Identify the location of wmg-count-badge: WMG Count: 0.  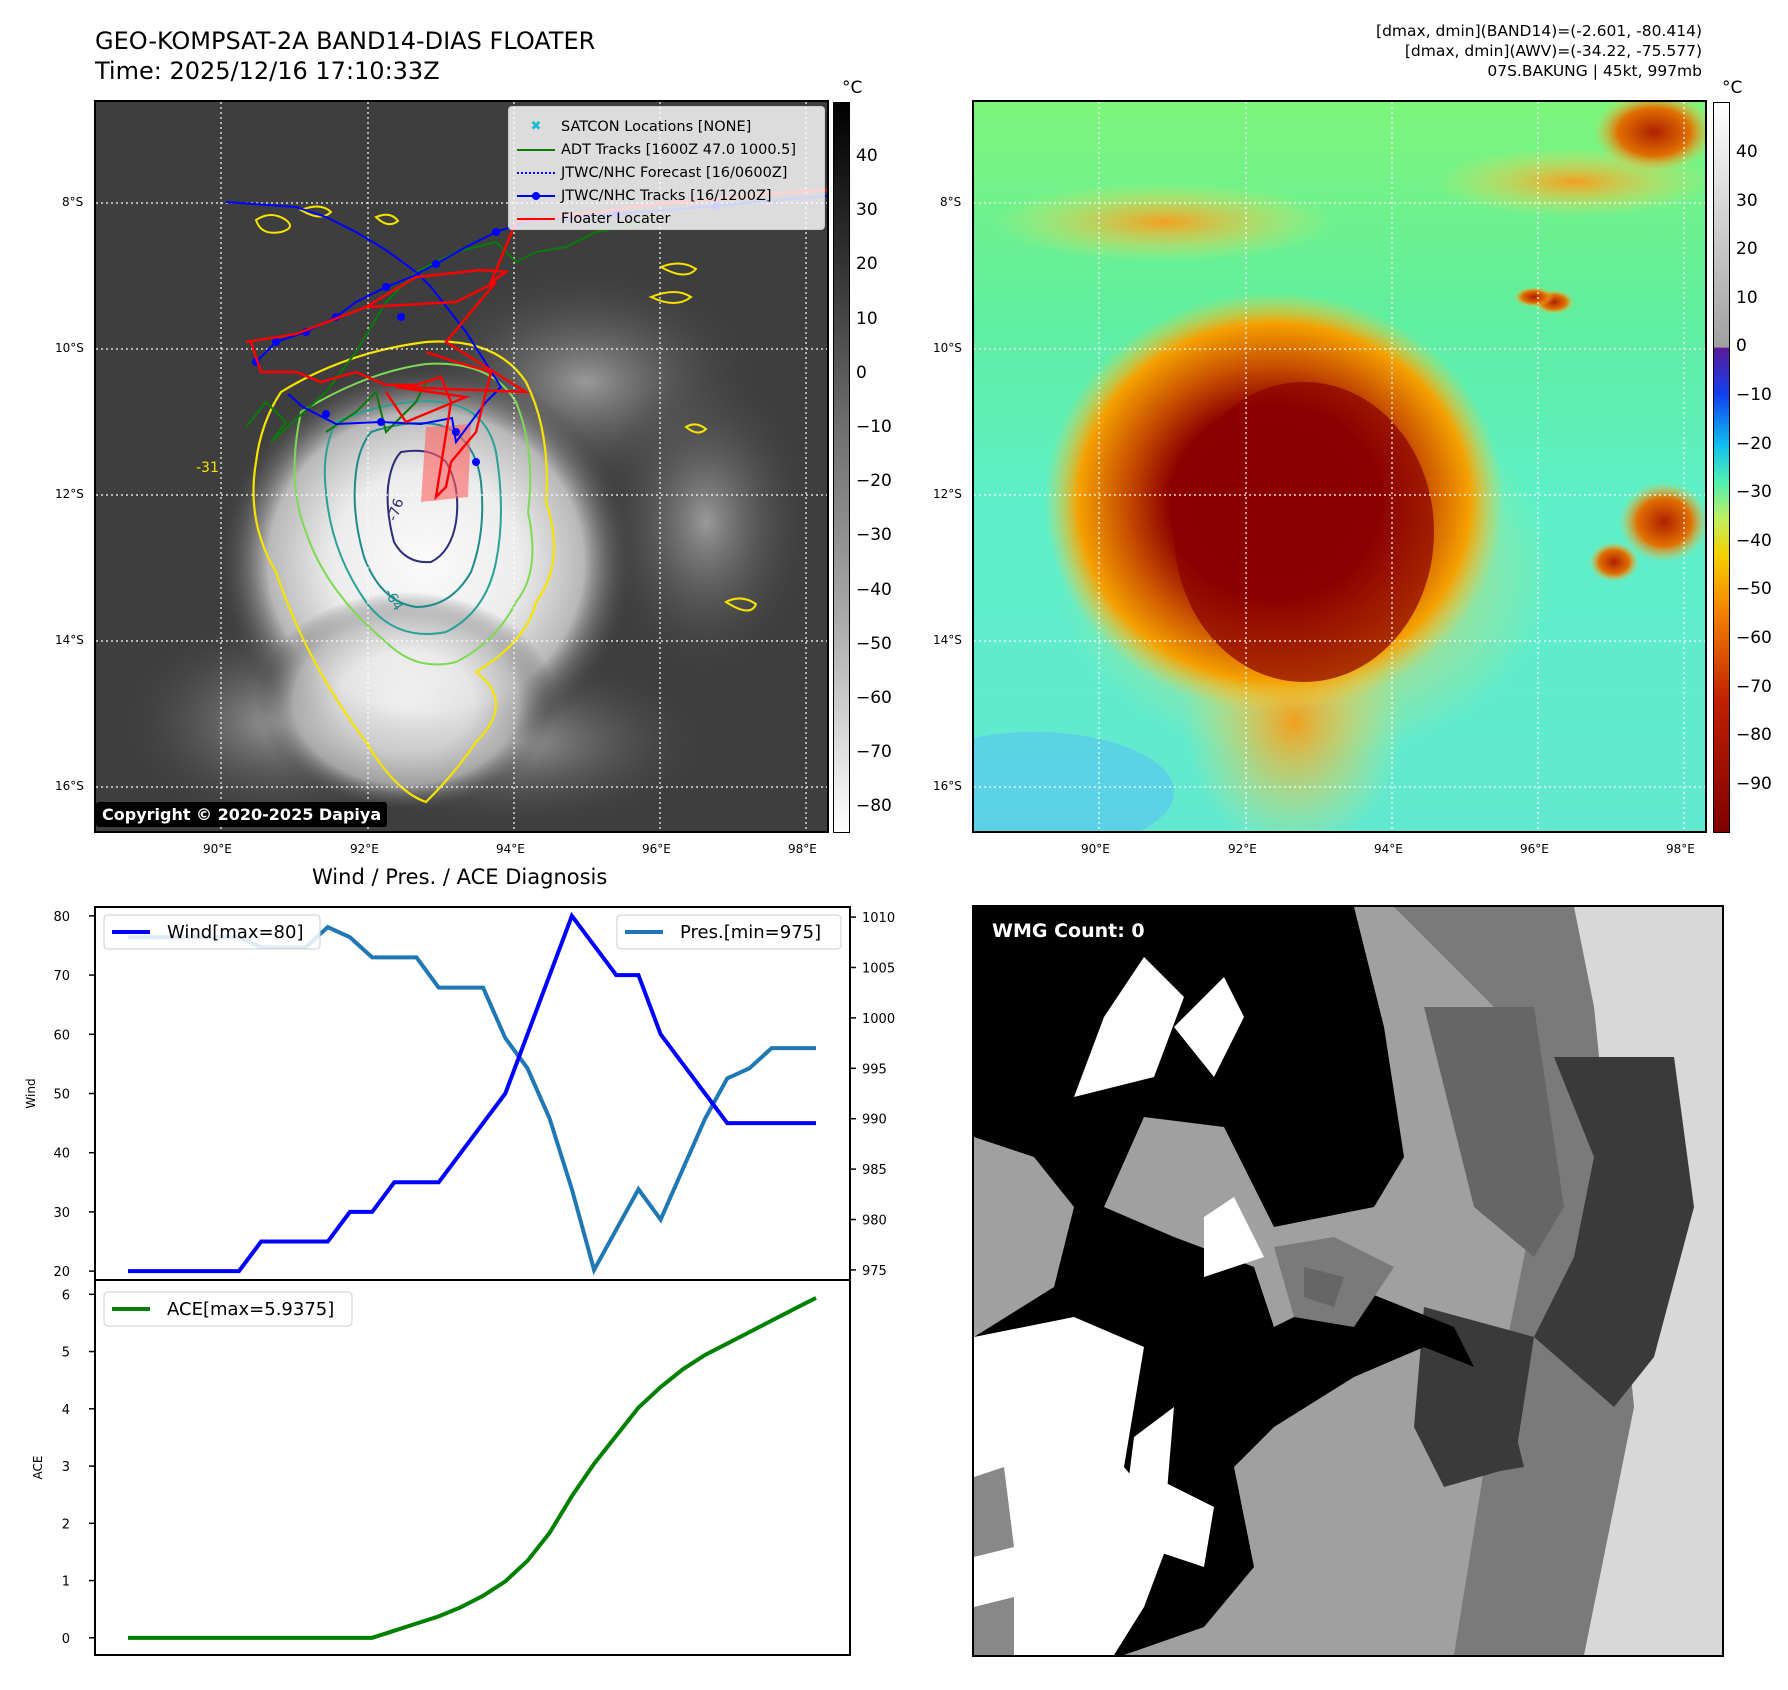
(1068, 931).